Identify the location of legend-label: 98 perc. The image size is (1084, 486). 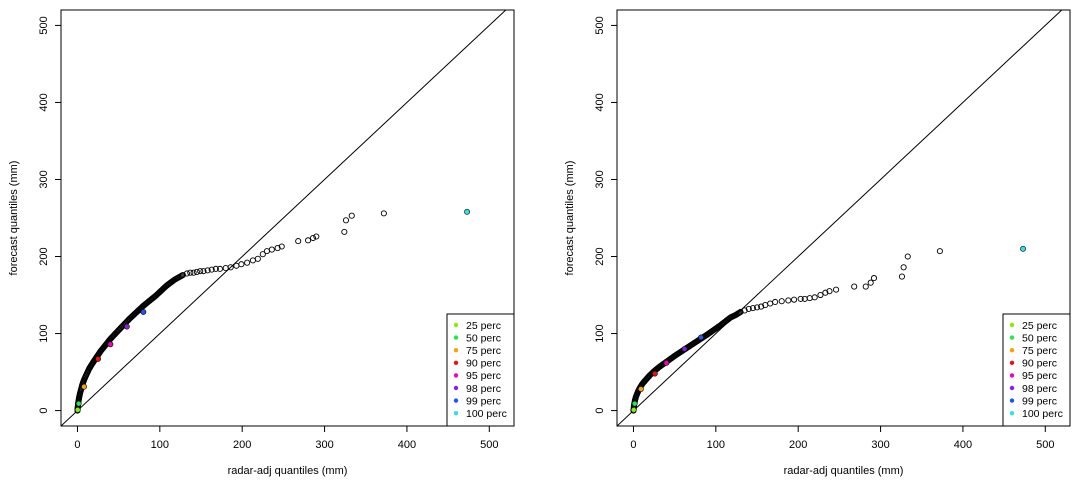
(1039, 389).